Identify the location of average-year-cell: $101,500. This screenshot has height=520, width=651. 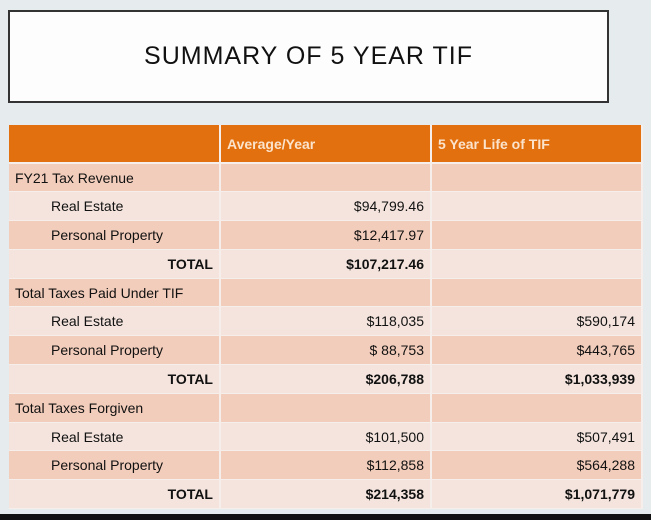
(326, 437).